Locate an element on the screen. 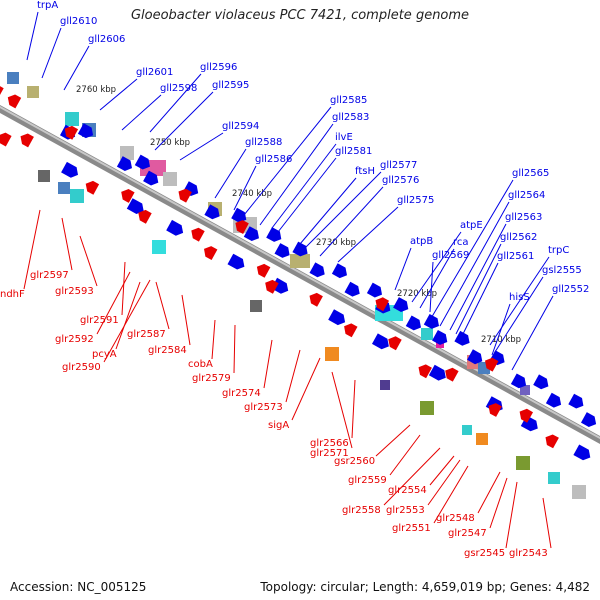 This screenshot has width=600, height=600. reverse-gene-label: ndhF is located at coordinates (12, 294).